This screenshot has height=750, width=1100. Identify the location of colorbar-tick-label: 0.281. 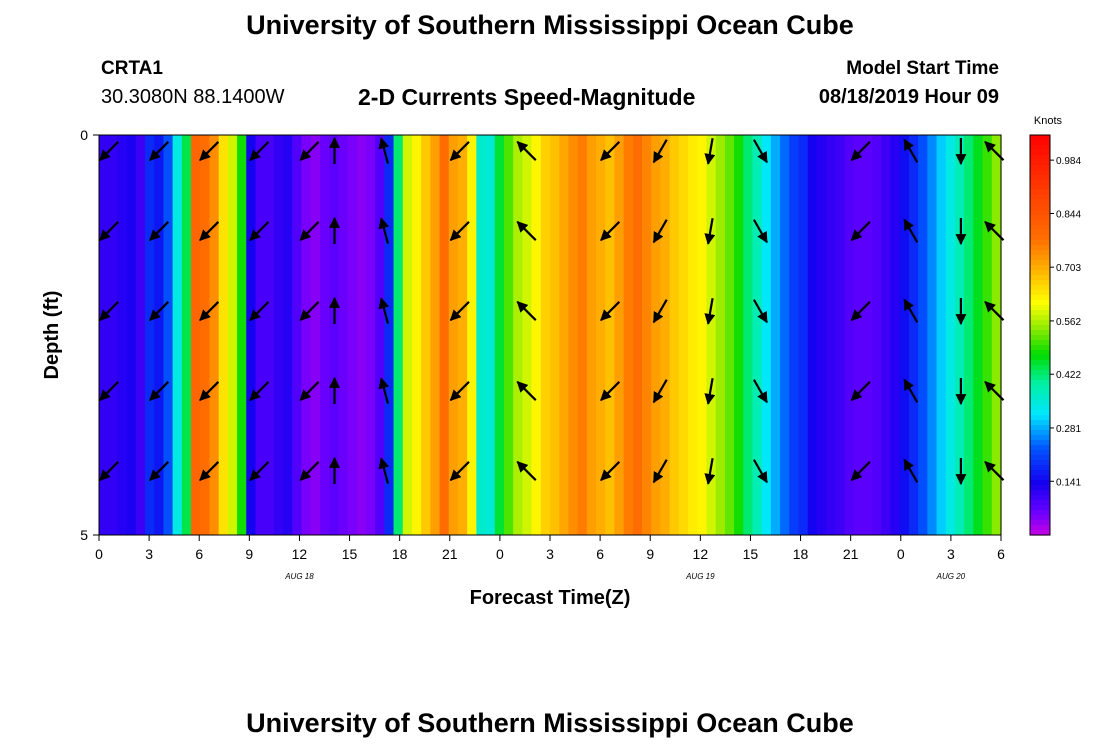
(1068, 429).